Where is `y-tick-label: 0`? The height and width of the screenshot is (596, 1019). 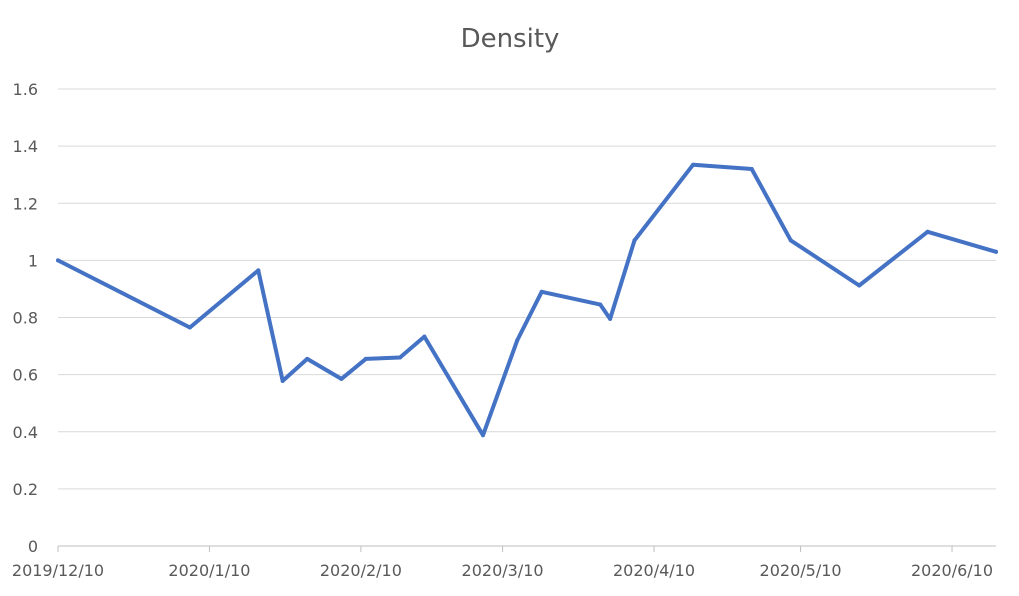
y-tick-label: 0 is located at coordinates (33, 546).